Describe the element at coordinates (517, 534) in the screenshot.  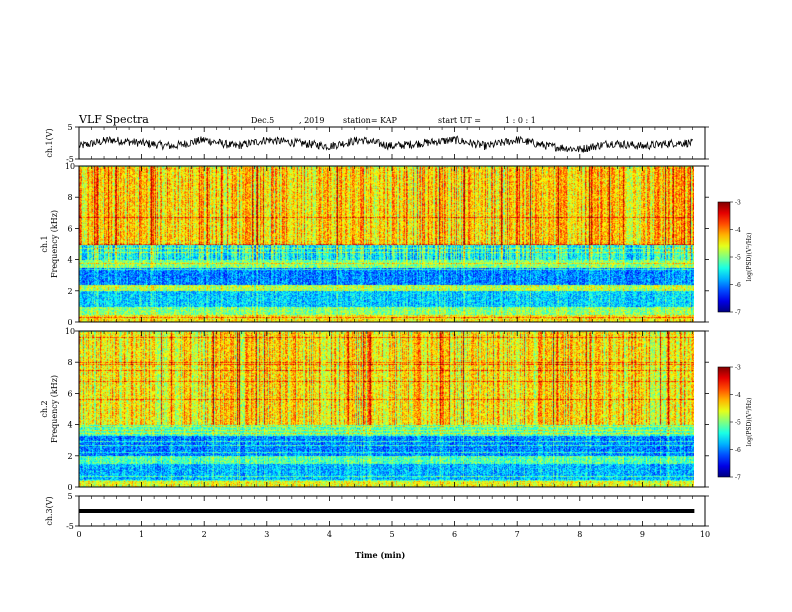
I see `x-tick-label: 7` at that location.